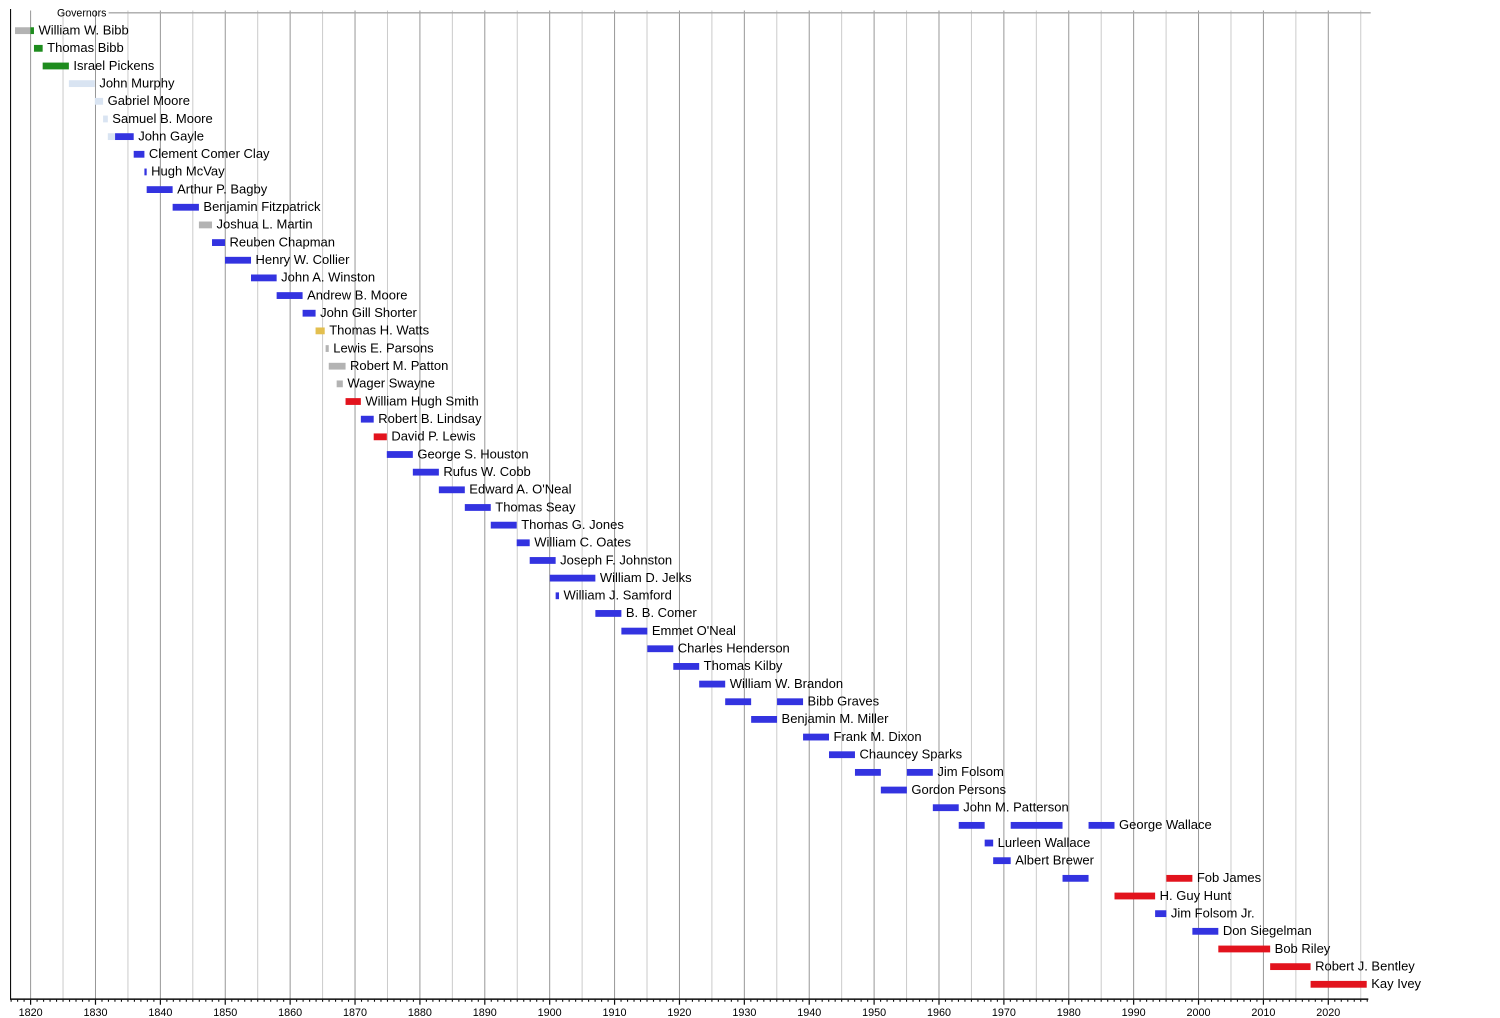 The image size is (1500, 1018). I want to click on svg-text: Thomas Bibb, so click(85, 47).